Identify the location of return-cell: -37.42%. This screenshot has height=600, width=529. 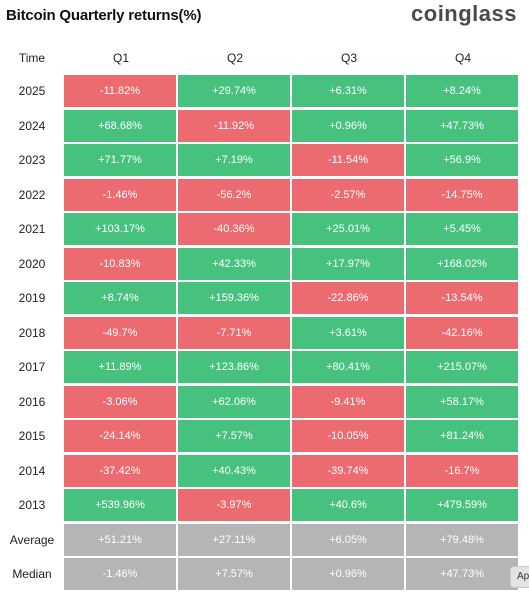
(120, 470).